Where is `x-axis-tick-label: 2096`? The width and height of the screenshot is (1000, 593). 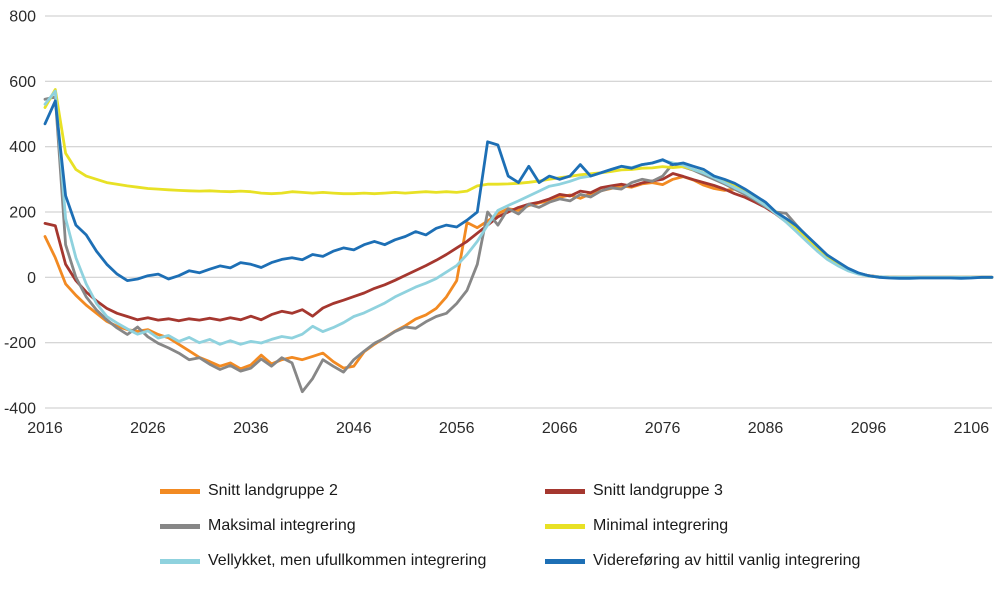 x-axis-tick-label: 2096 is located at coordinates (869, 428).